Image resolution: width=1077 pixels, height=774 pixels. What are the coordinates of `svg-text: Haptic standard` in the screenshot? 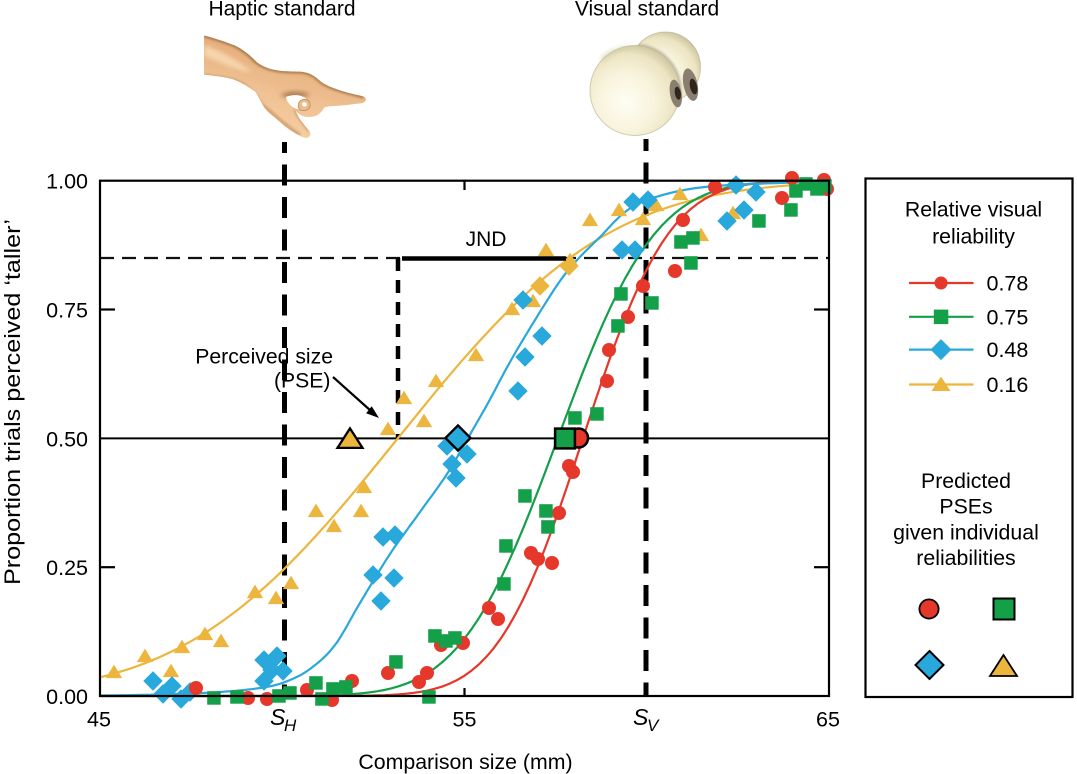 It's located at (281, 10).